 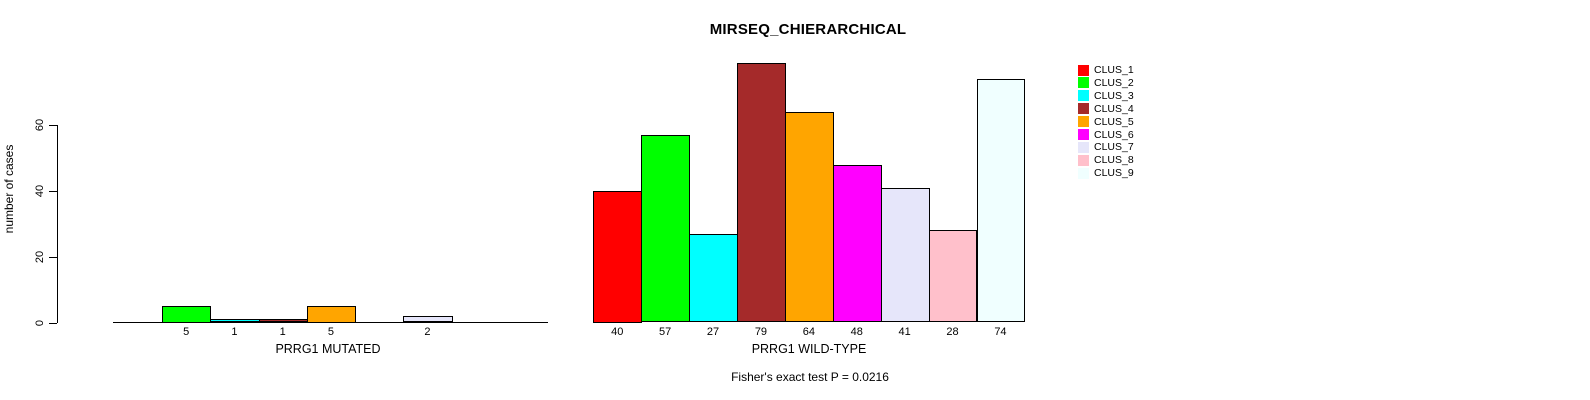 I want to click on legend-label: CLUS_4, so click(x=1114, y=108).